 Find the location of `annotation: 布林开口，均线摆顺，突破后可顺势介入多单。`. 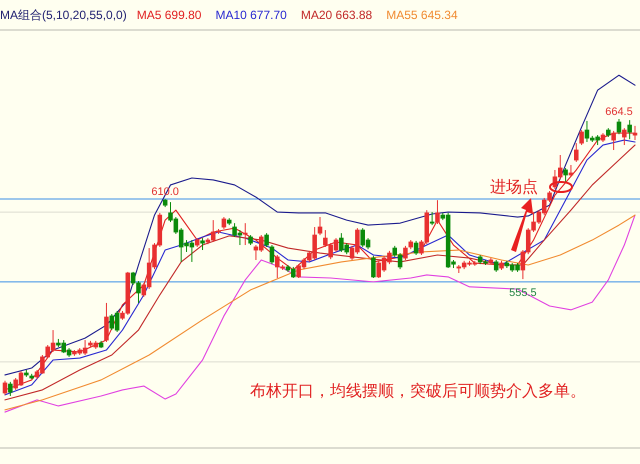

annotation: 布林开口，均线摆顺，突破后可顺势介入多单。 is located at coordinates (418, 391).